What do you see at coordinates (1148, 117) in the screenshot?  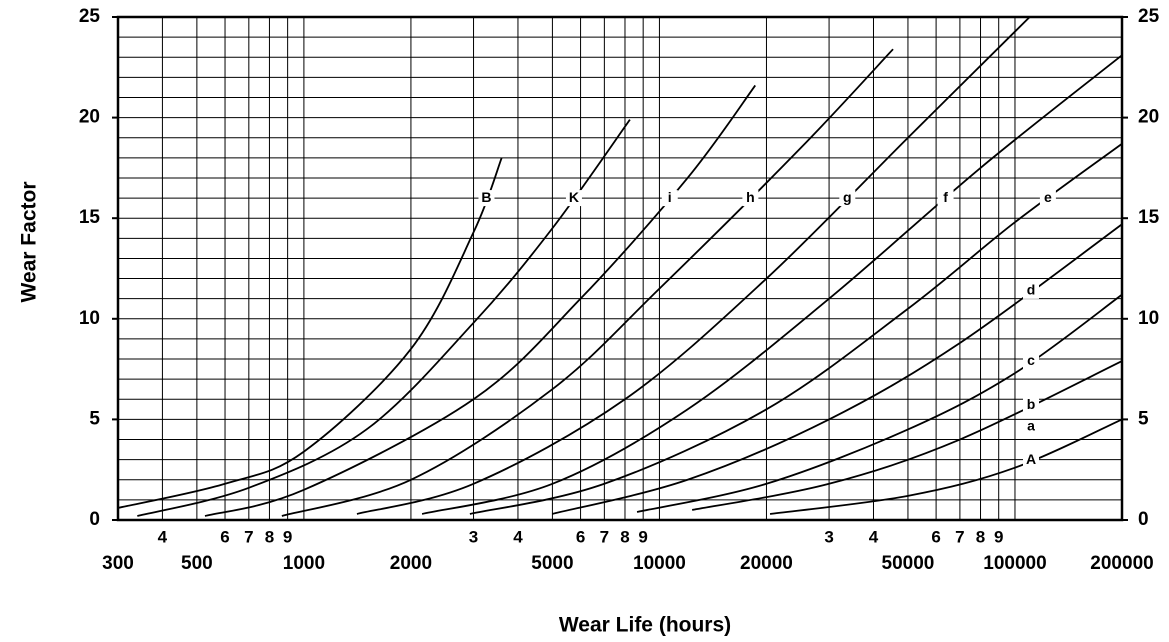 I see `y2-tick-label: 20` at bounding box center [1148, 117].